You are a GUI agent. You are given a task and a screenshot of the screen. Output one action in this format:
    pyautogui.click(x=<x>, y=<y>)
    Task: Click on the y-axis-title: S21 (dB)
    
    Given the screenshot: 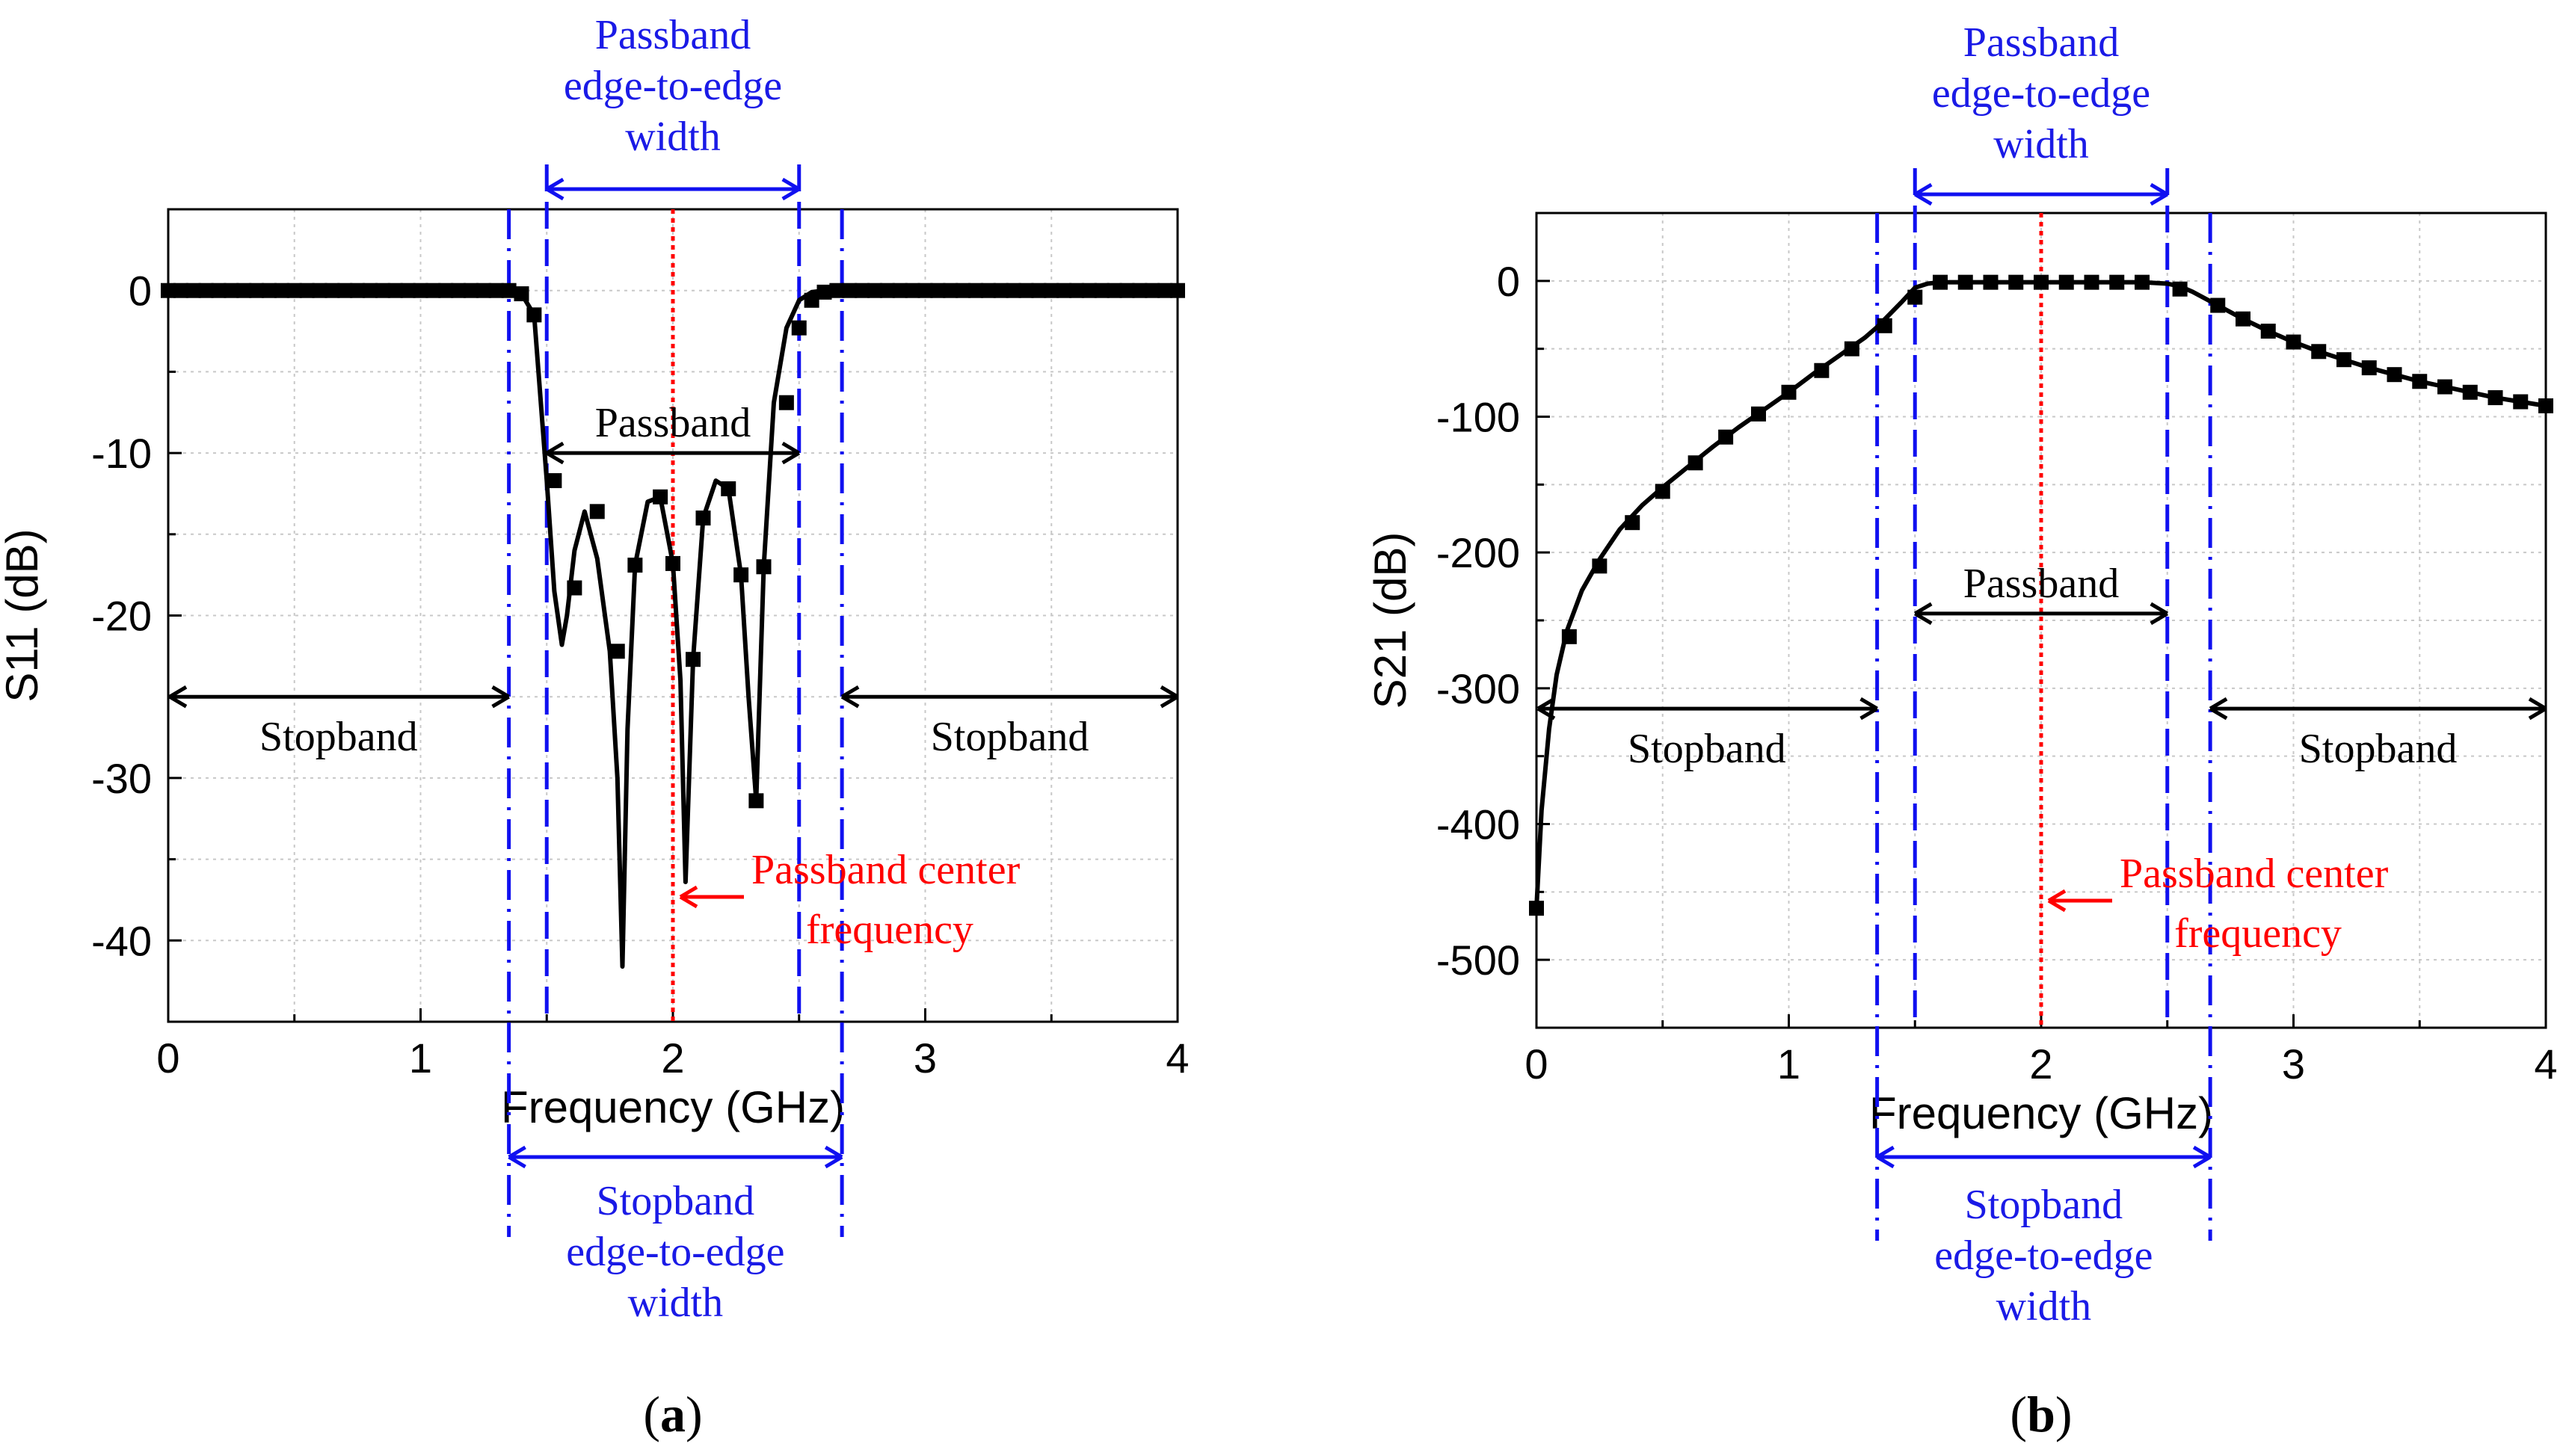 What is the action you would take?
    pyautogui.click(x=1390, y=620)
    